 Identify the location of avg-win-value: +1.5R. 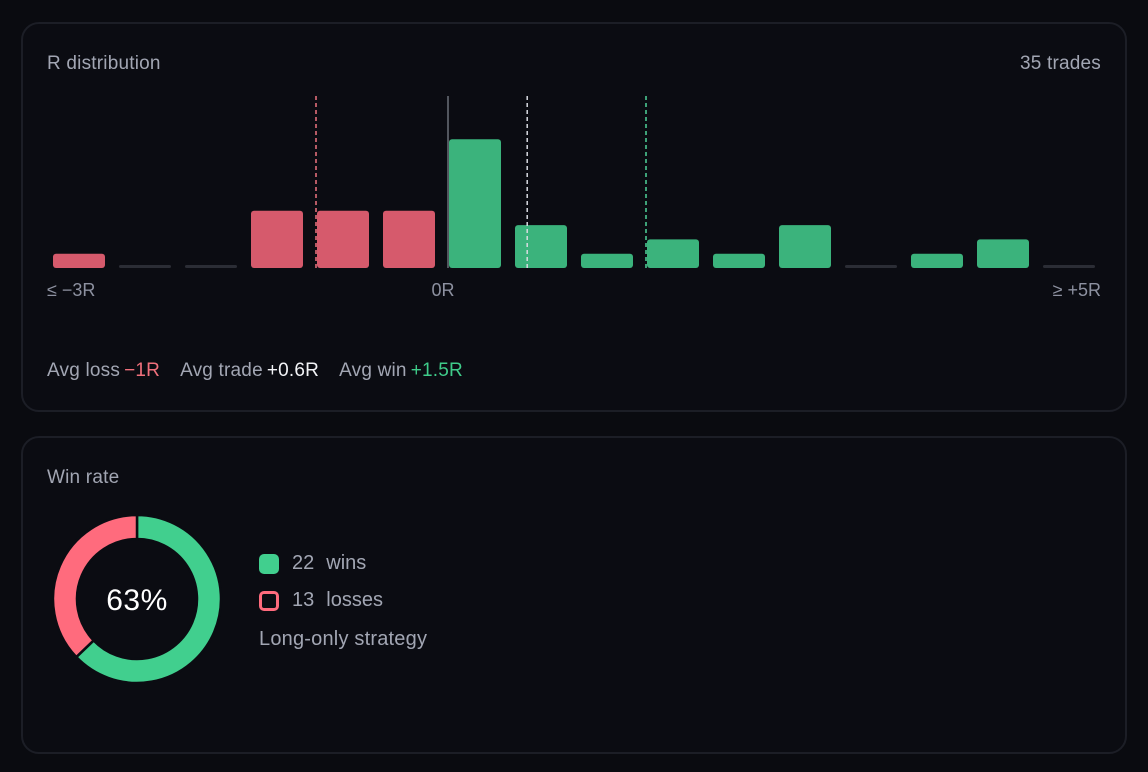
(436, 370).